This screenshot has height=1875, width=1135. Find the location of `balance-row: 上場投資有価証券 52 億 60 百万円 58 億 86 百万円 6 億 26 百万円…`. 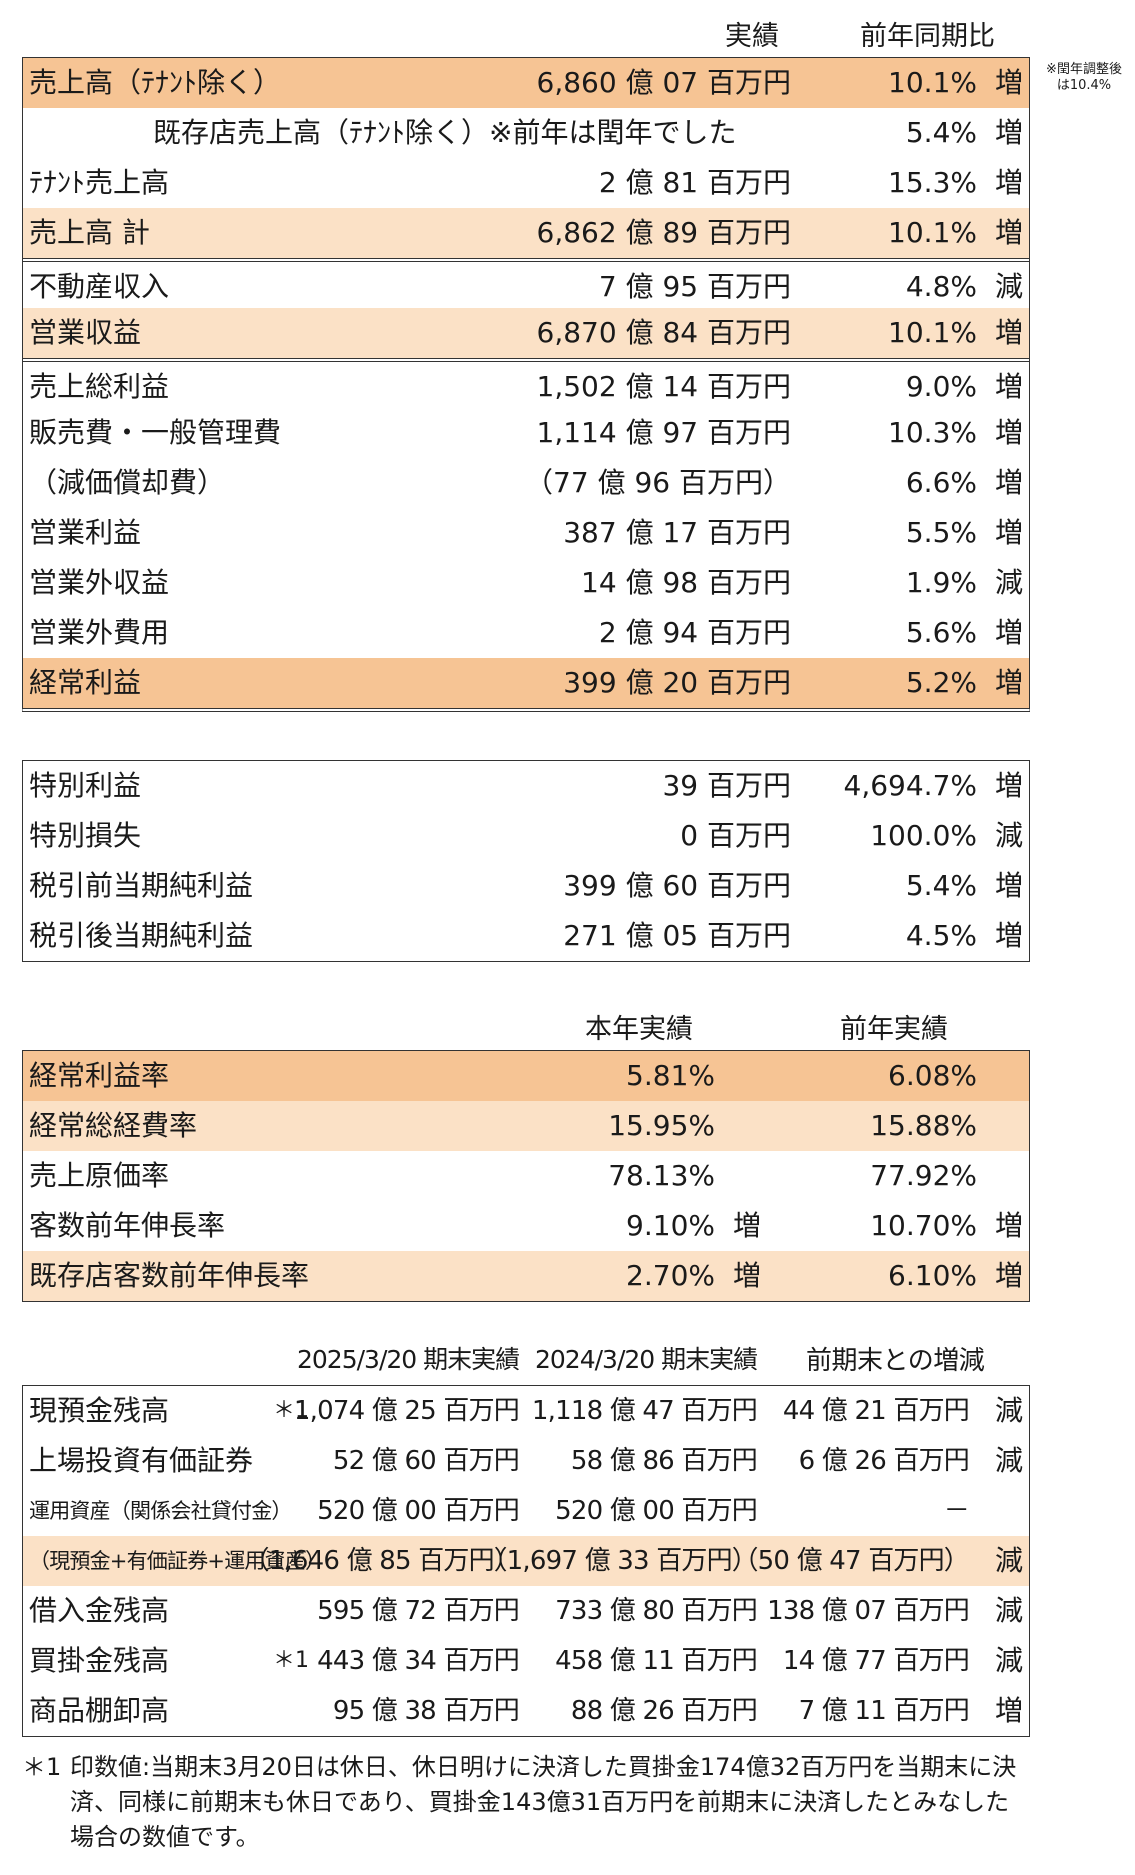

balance-row: 上場投資有価証券 52 億 60 百万円 58 億 86 百万円 6 億 26 百万円… is located at coordinates (526, 1461).